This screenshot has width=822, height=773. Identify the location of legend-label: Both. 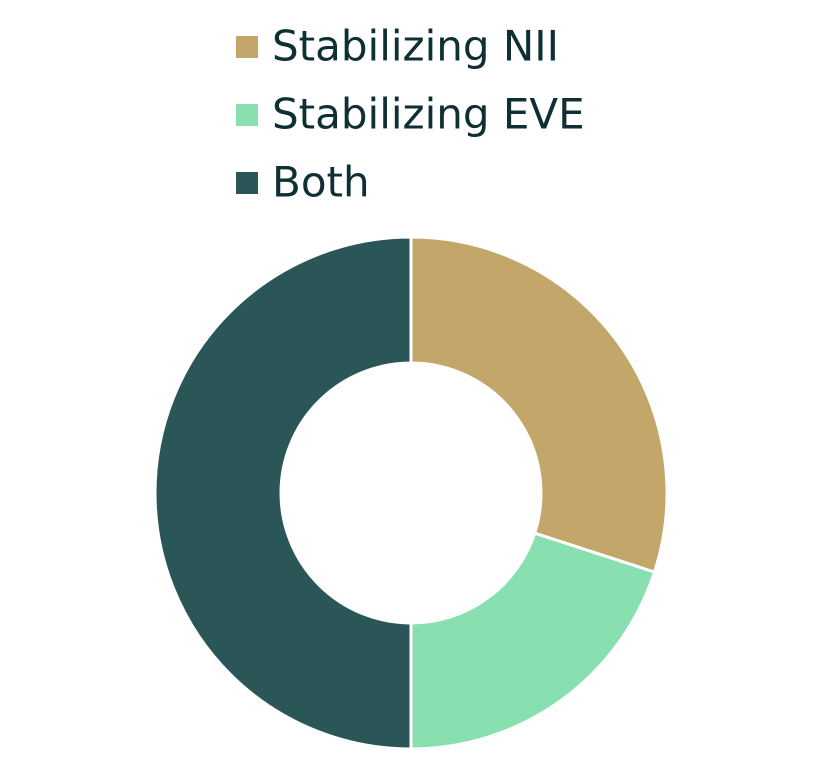
(321, 182).